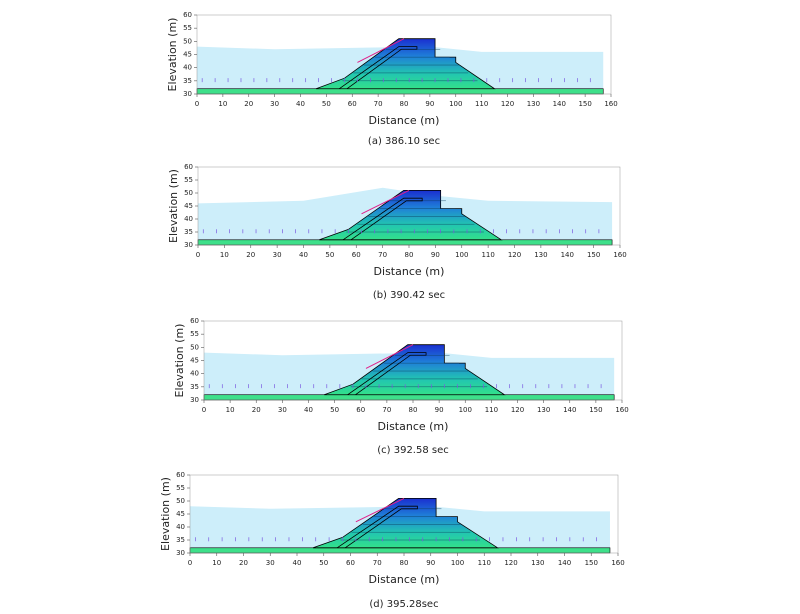  I want to click on x-tick-label: 50, so click(334, 410).